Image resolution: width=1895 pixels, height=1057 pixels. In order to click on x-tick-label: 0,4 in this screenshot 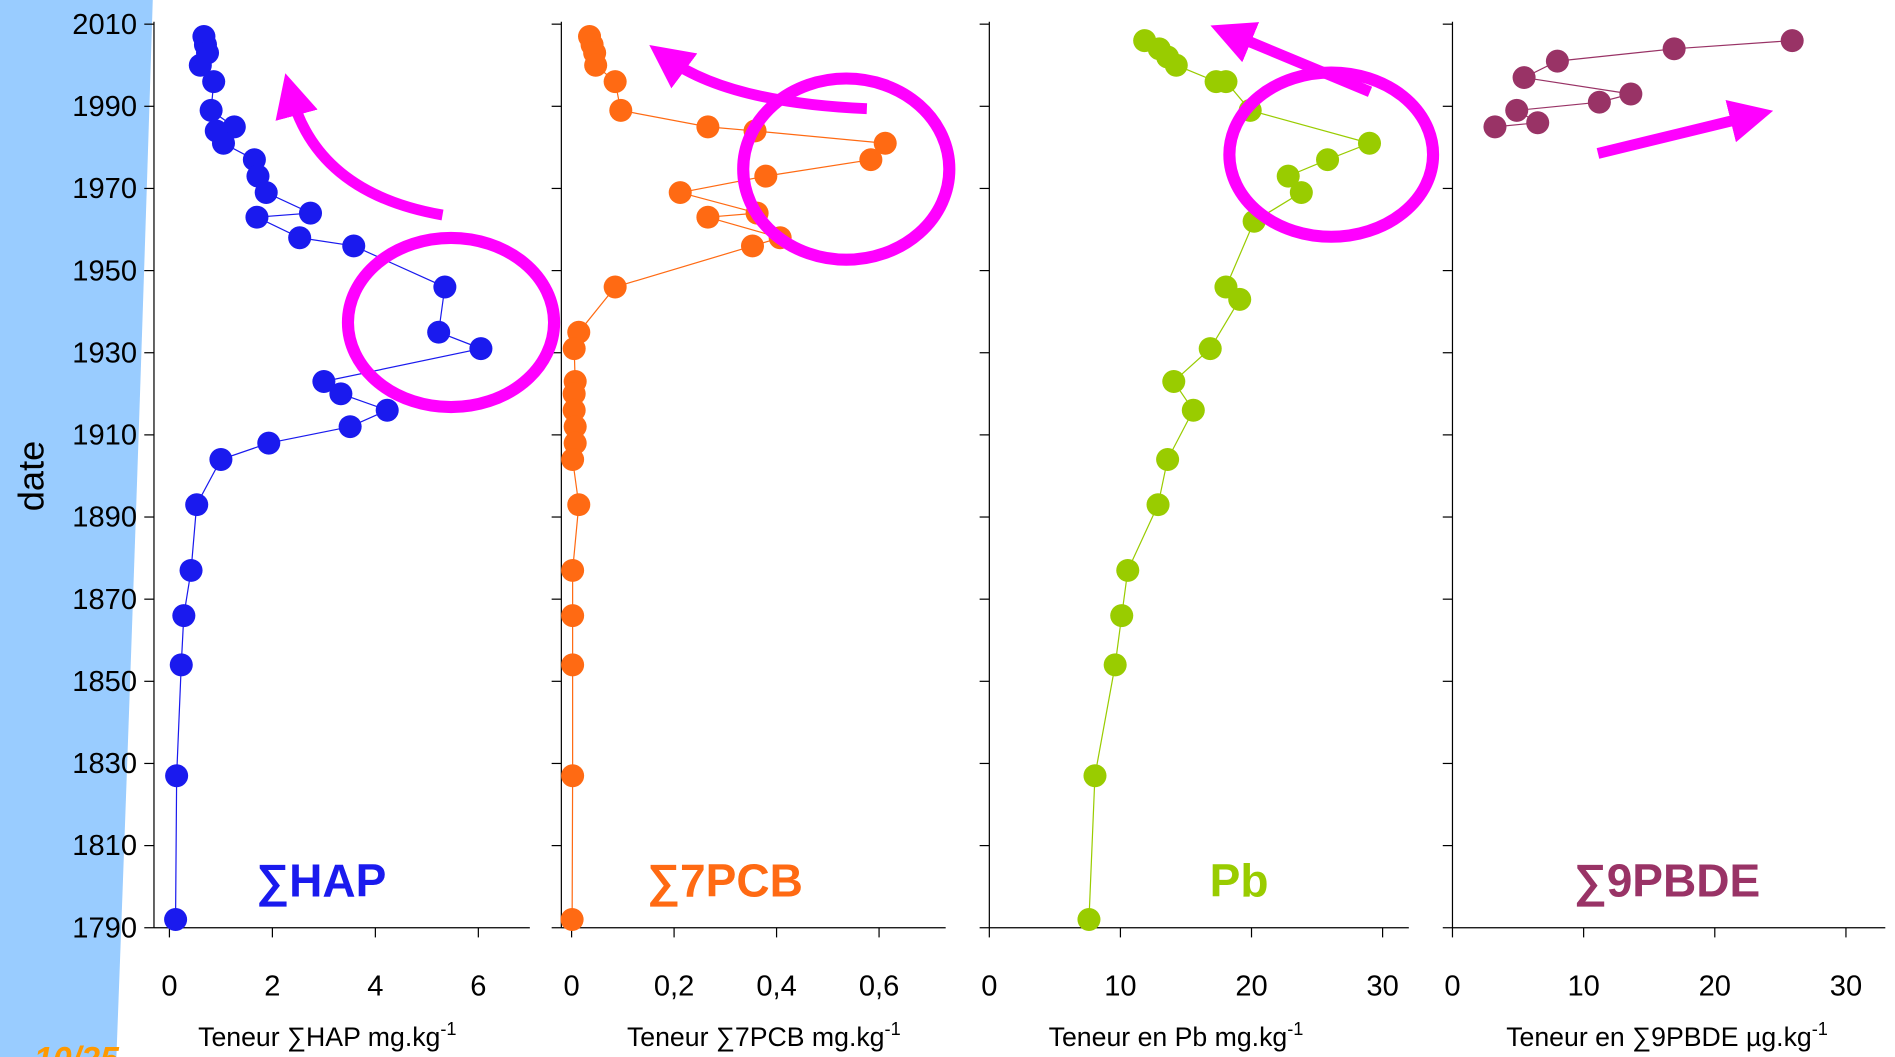, I will do `click(776, 986)`.